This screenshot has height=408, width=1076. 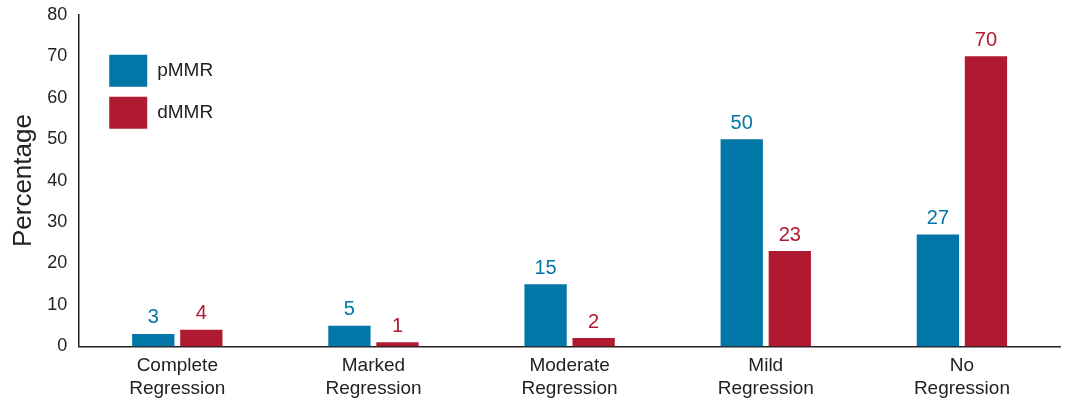 I want to click on data-label: 23, so click(x=789, y=233).